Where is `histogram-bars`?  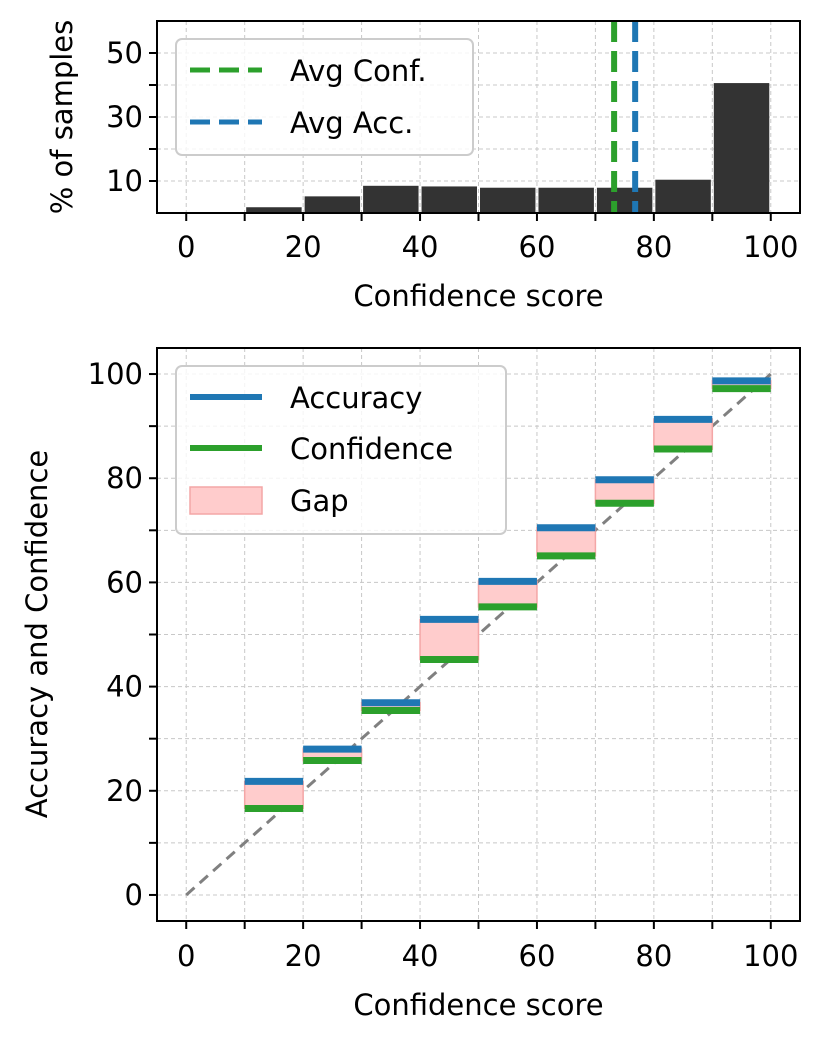 histogram-bars is located at coordinates (508, 148).